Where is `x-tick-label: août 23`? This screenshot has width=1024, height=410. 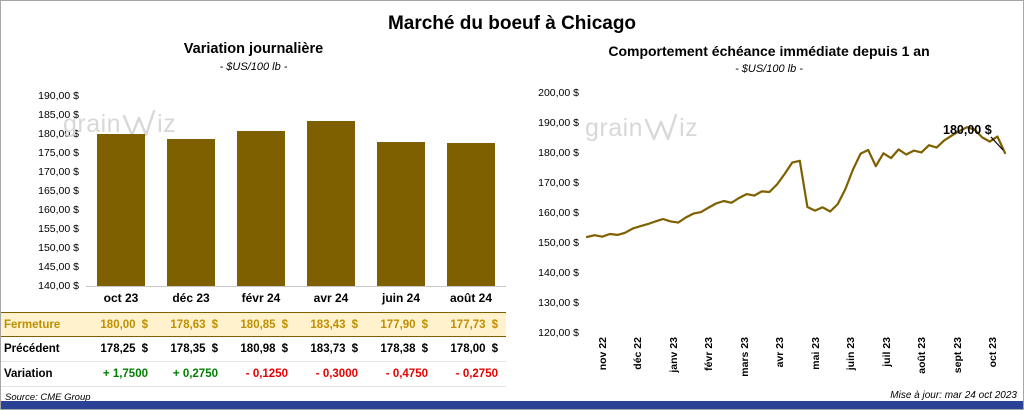 x-tick-label: août 23 is located at coordinates (922, 355).